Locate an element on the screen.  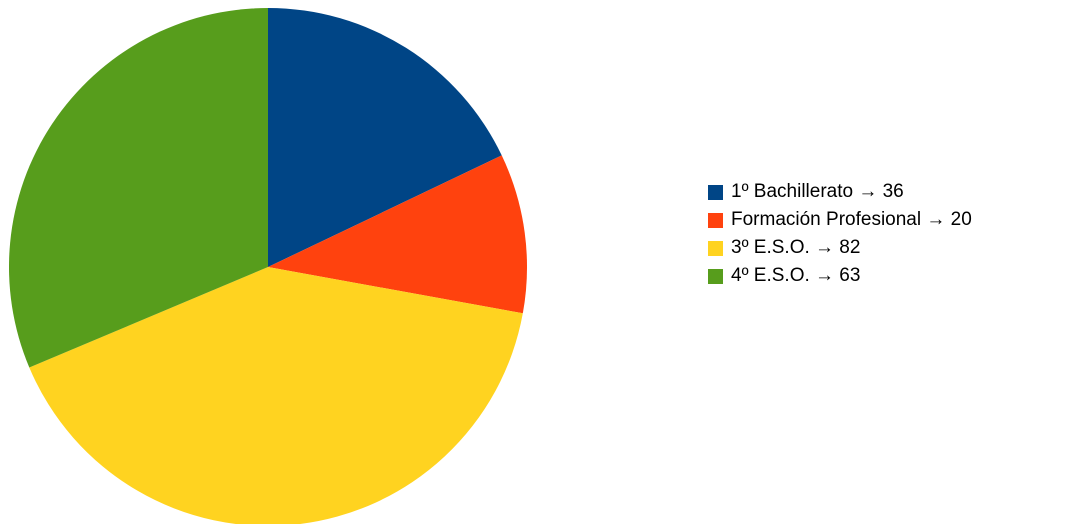
legend-swatch-3-eso is located at coordinates (715, 248).